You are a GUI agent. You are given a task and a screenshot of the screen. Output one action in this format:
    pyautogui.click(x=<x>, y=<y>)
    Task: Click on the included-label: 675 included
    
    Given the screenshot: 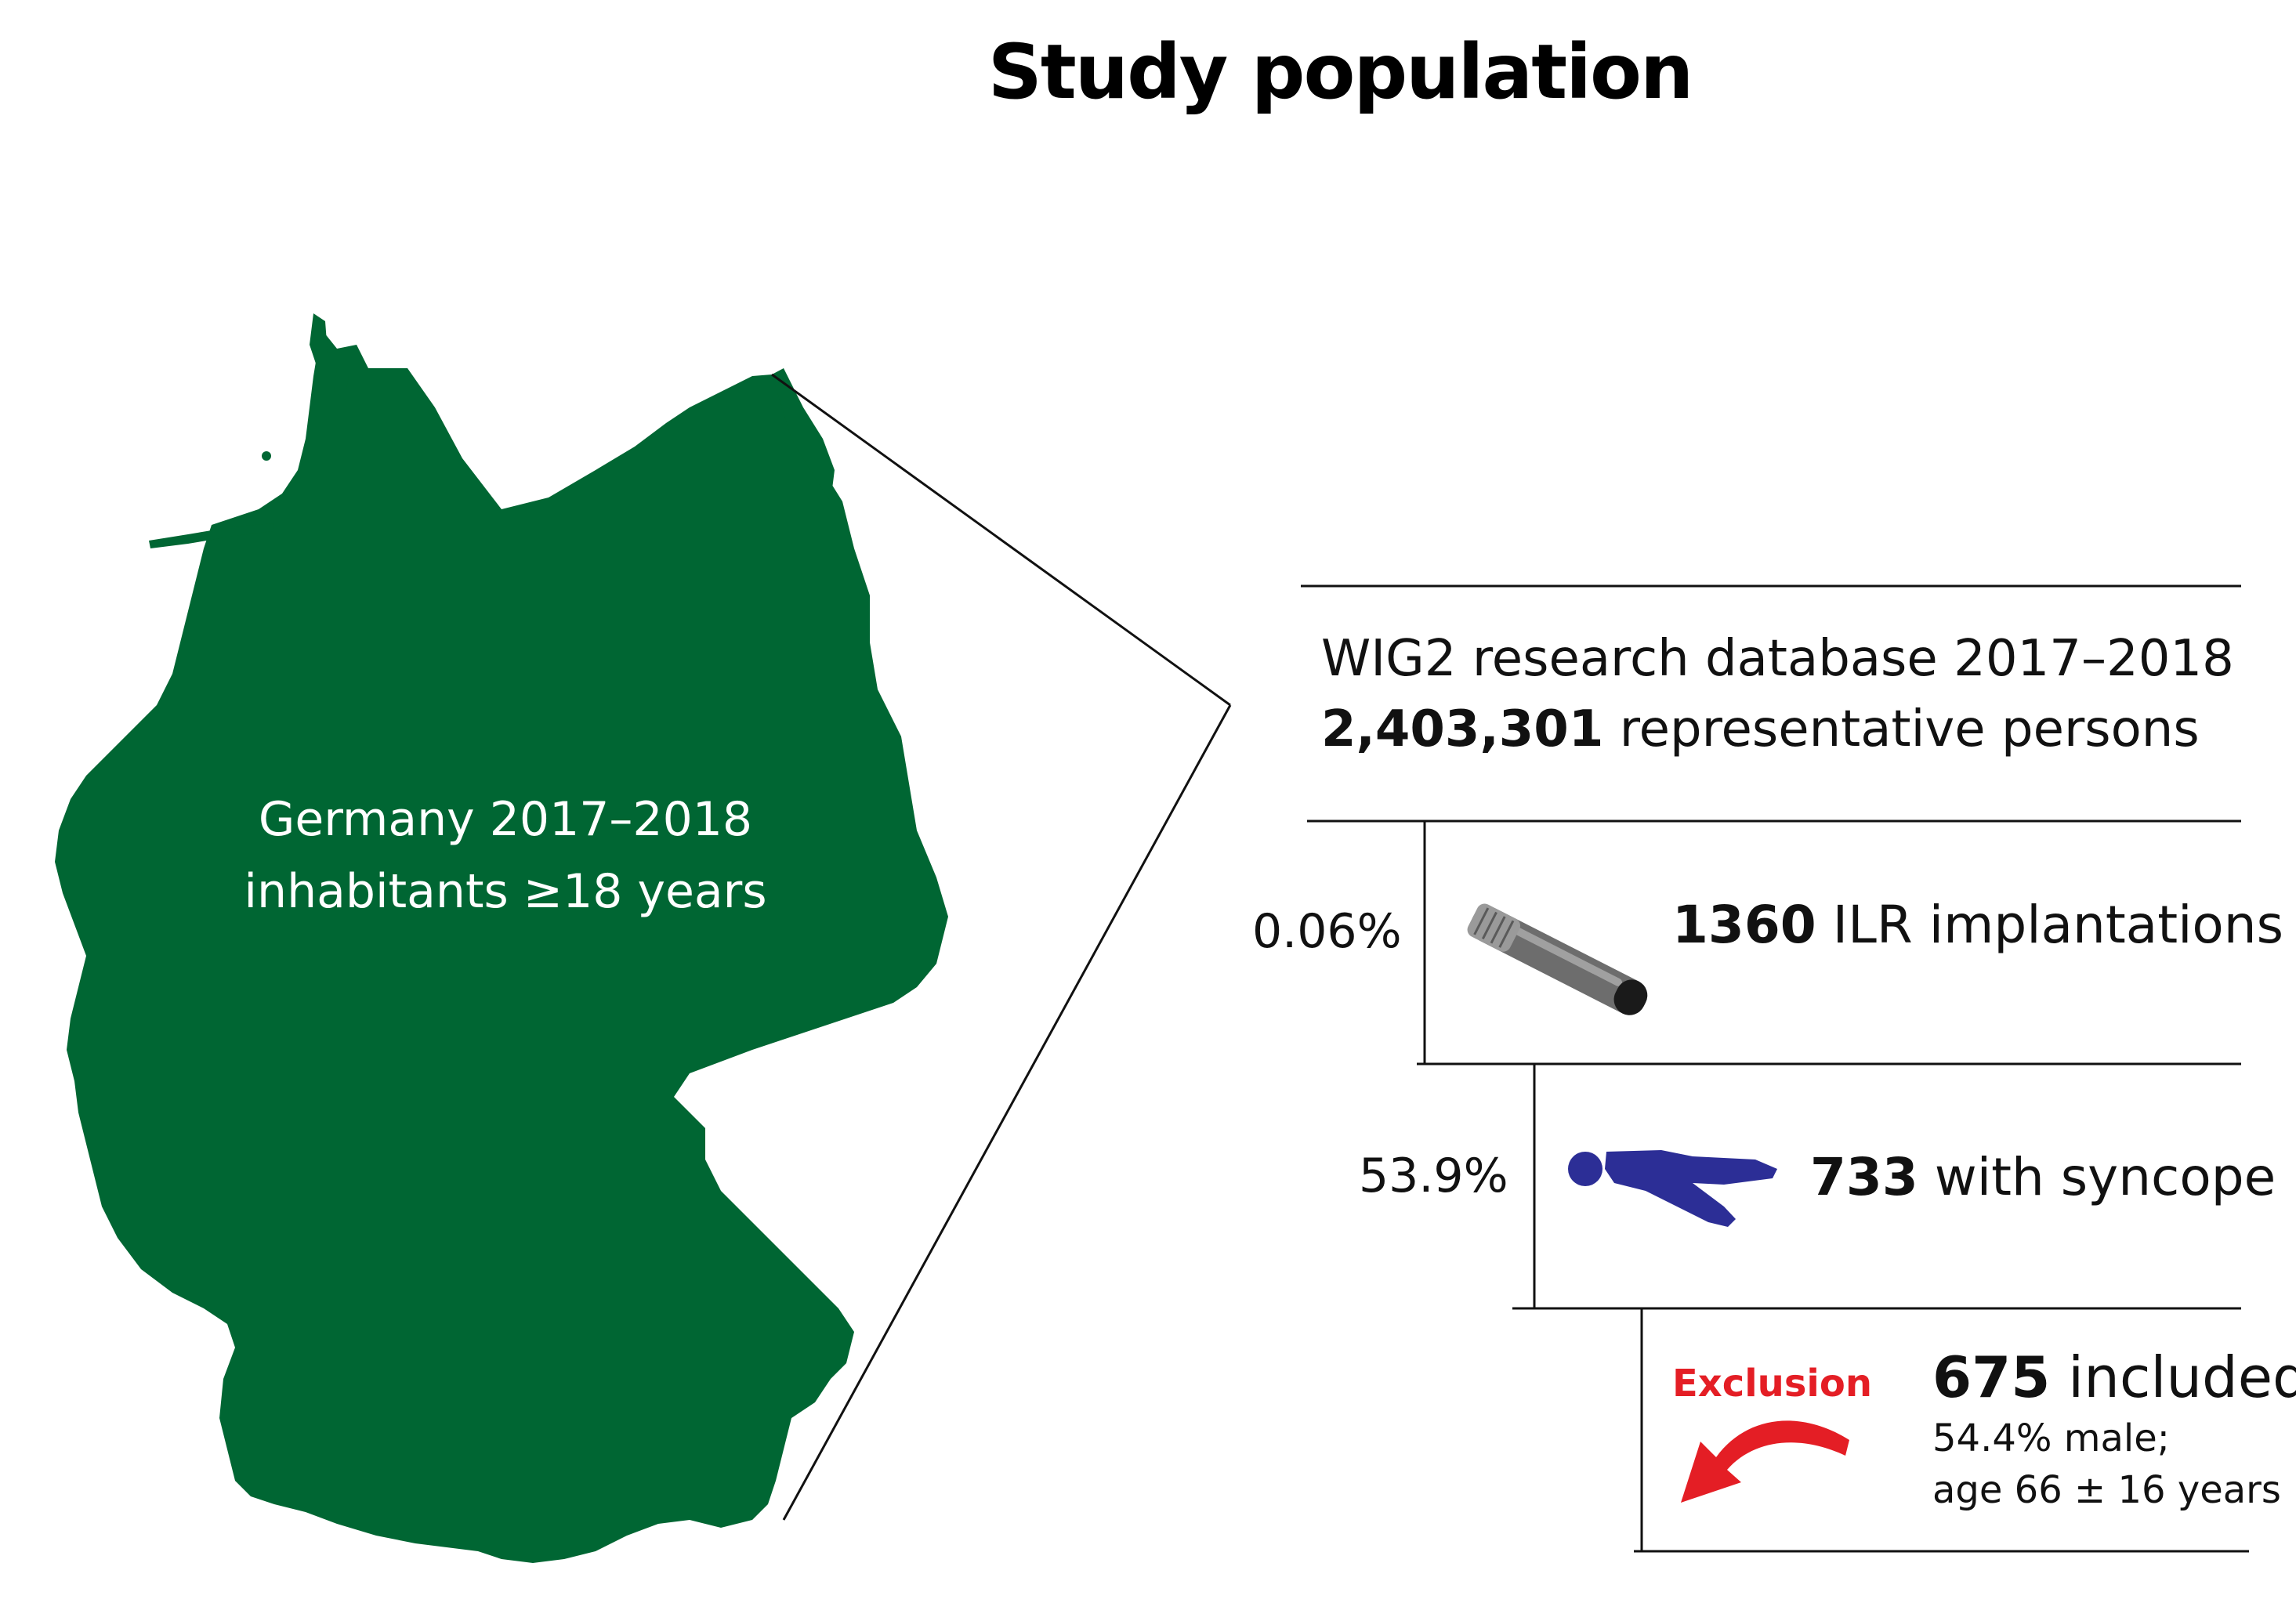 What is the action you would take?
    pyautogui.click(x=2114, y=1377)
    